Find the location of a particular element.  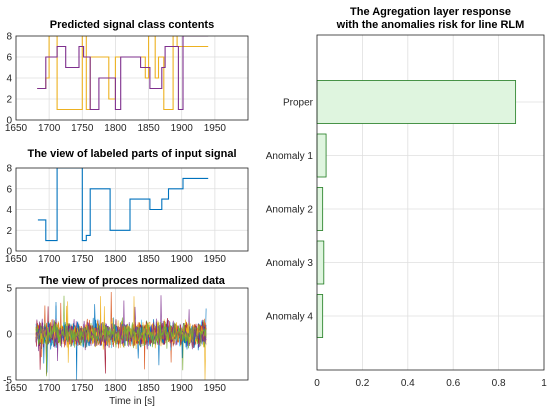

y-tick-label: 5 is located at coordinates (9, 289).